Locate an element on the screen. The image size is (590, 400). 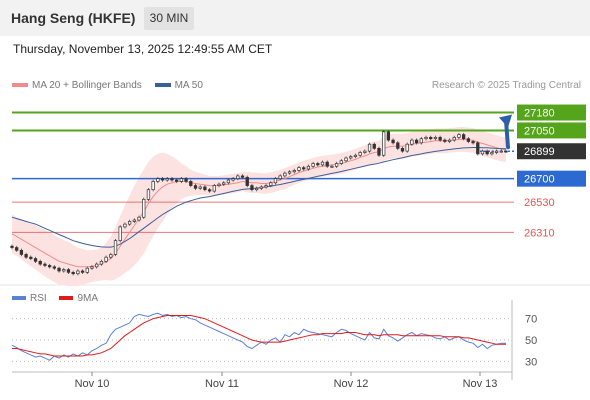
interval-button: 30 MIN is located at coordinates (169, 18).